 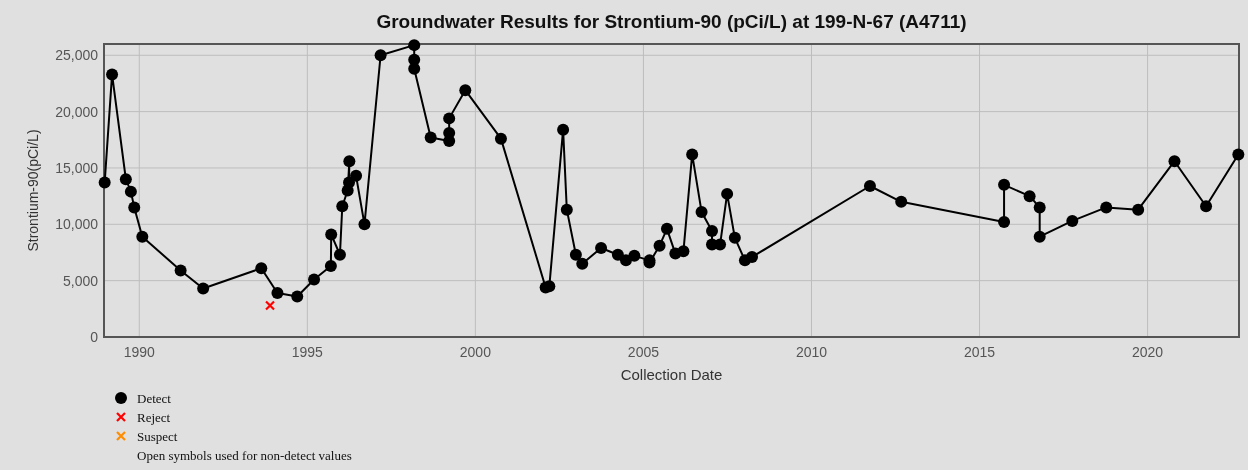 I want to click on legend-label: Detect, so click(x=154, y=398).